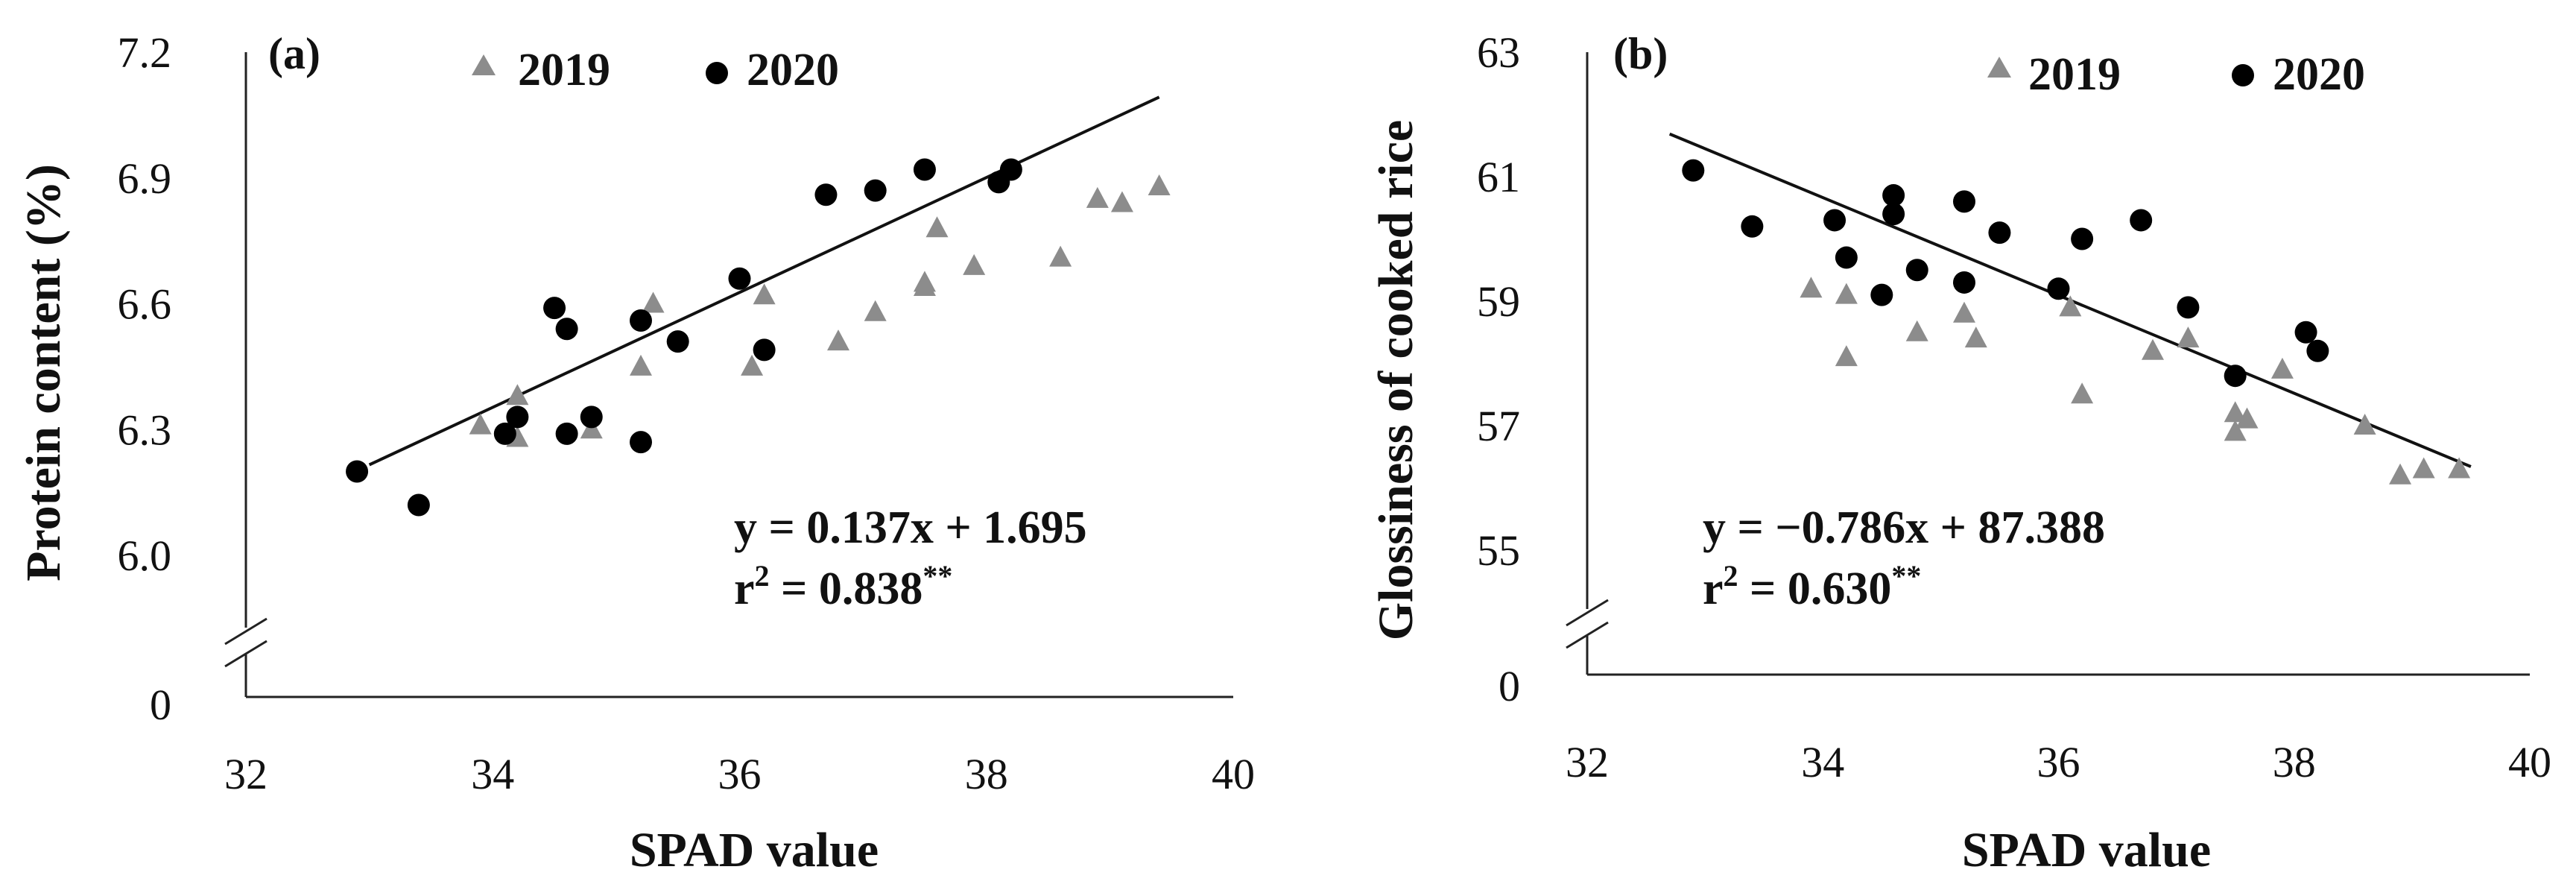 The height and width of the screenshot is (893, 2576). What do you see at coordinates (1640, 54) in the screenshot?
I see `panel-b-label: (b)` at bounding box center [1640, 54].